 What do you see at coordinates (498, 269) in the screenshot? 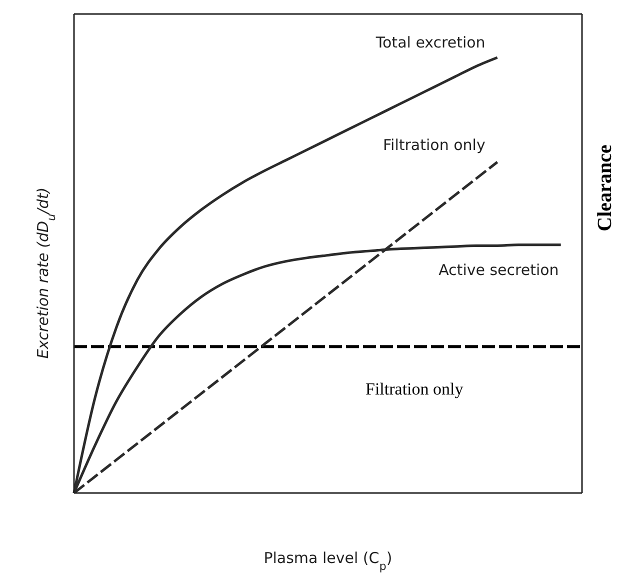
I see `series-label: Active secretion` at bounding box center [498, 269].